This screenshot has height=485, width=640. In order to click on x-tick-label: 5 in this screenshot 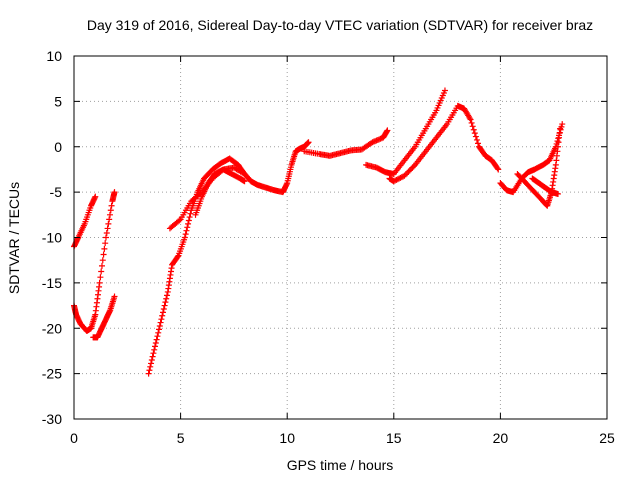, I will do `click(181, 438)`.